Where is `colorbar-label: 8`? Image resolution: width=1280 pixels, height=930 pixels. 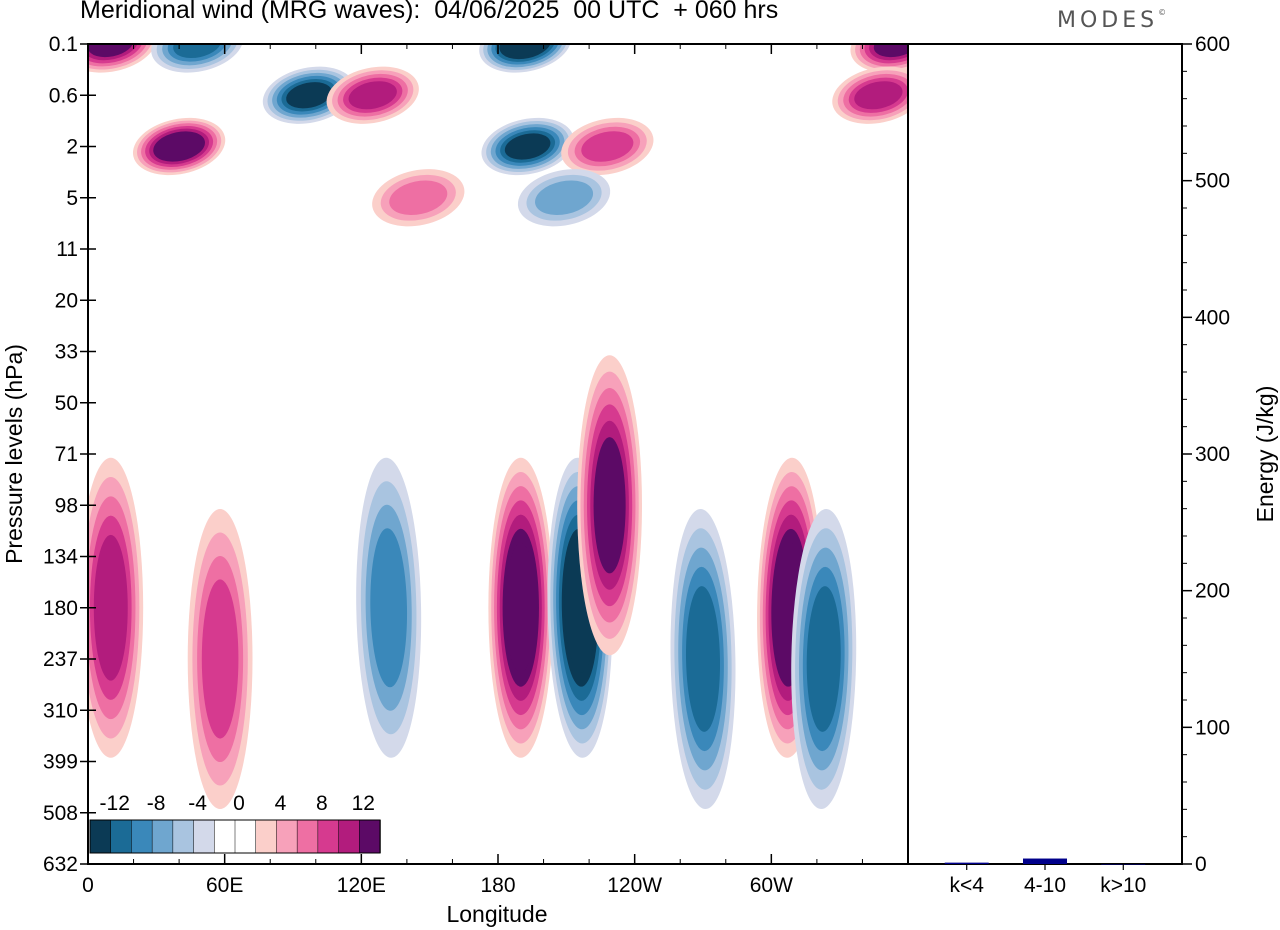 colorbar-label: 8 is located at coordinates (322, 803).